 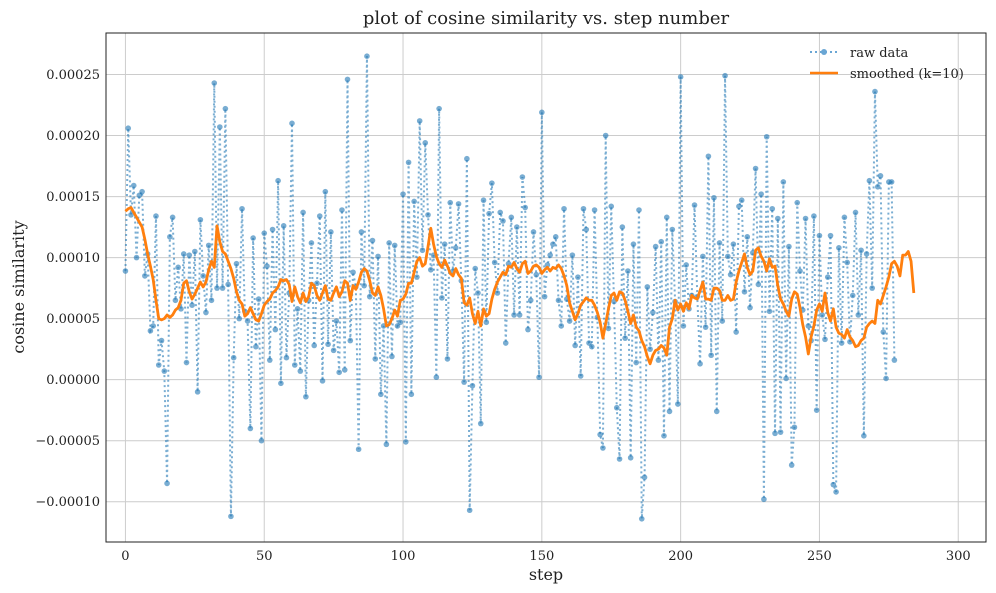 I want to click on x-axis-ticks: 0 50 100 150 200 250 300, so click(x=545, y=556).